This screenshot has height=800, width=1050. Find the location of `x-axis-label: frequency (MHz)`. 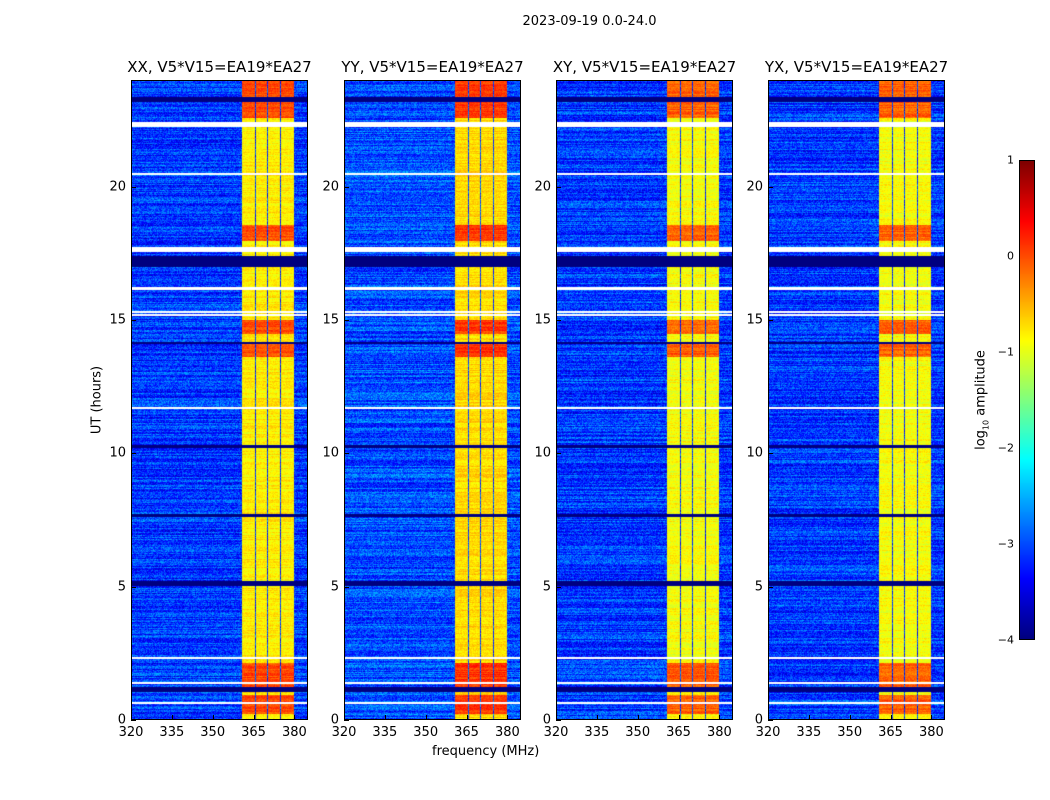

x-axis-label: frequency (MHz) is located at coordinates (486, 751).